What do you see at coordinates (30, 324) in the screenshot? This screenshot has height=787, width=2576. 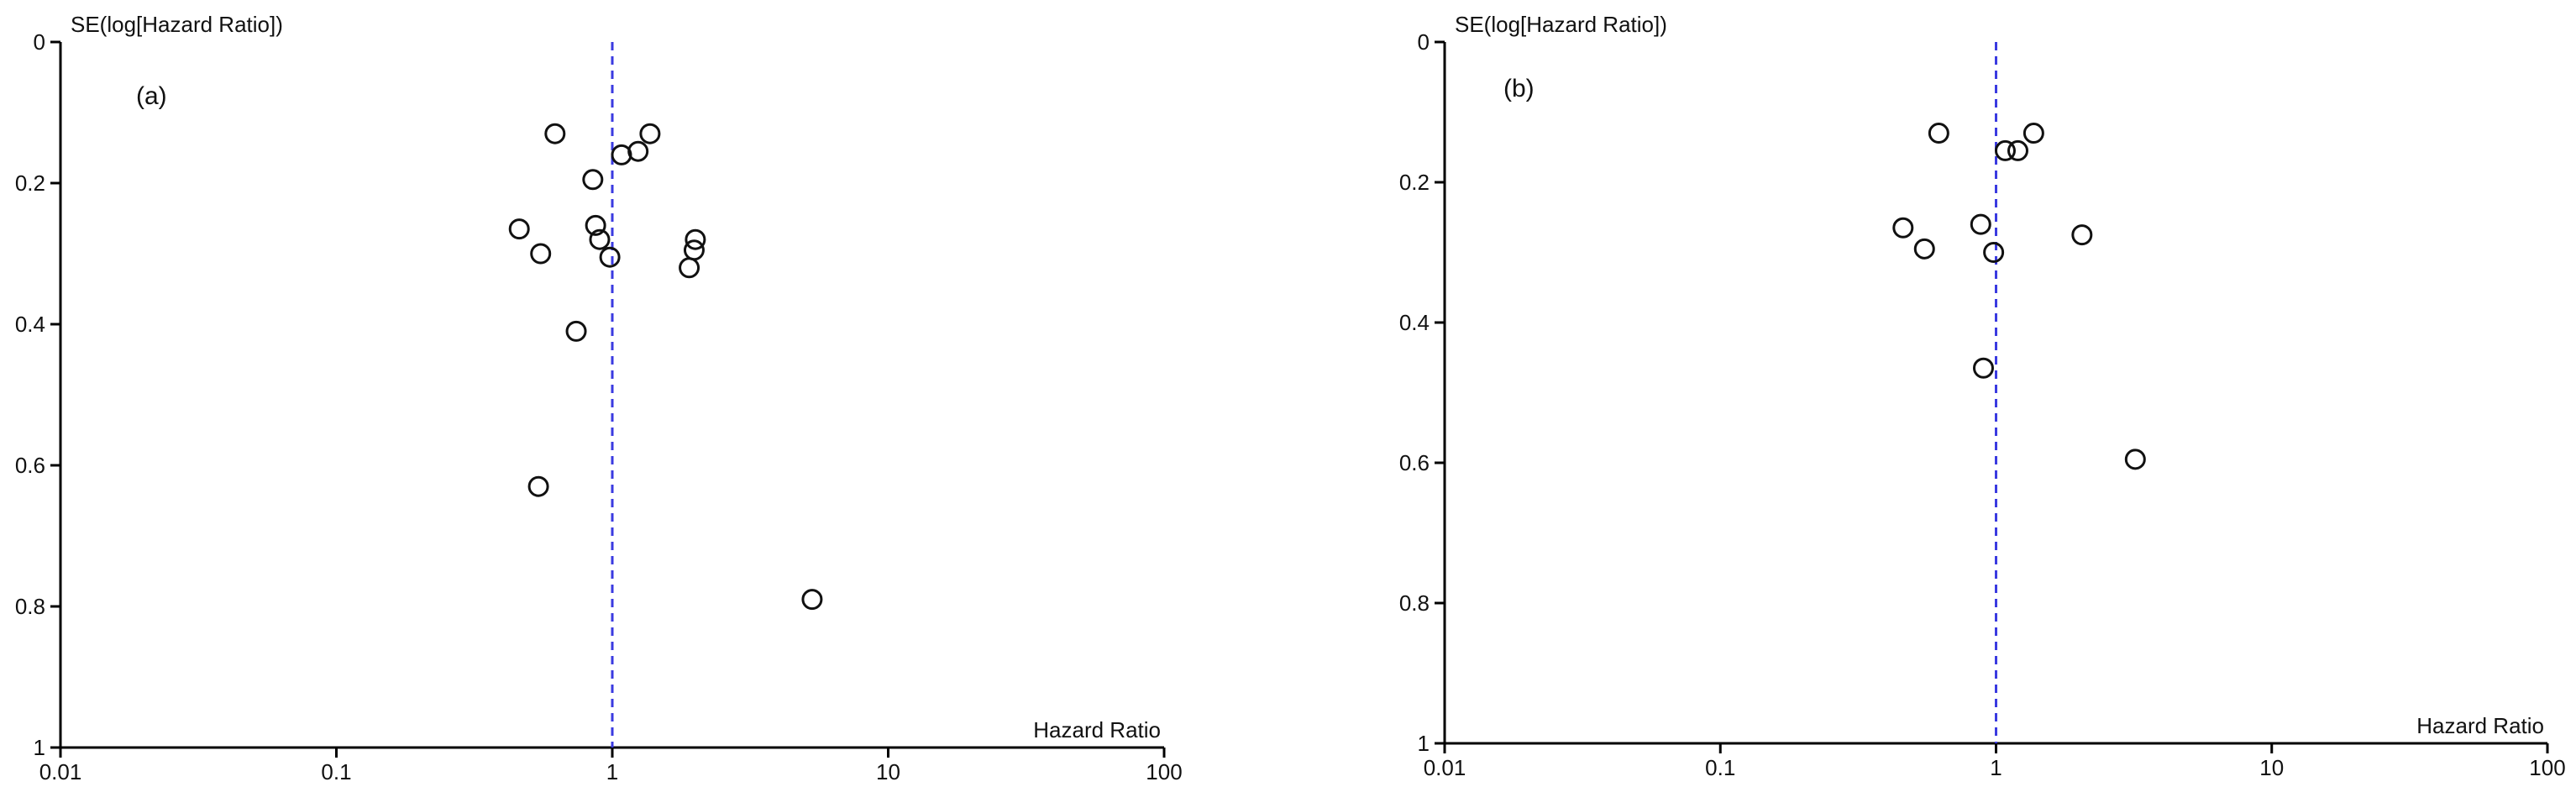 I see `panel-a-y-tick-label: 0.4` at bounding box center [30, 324].